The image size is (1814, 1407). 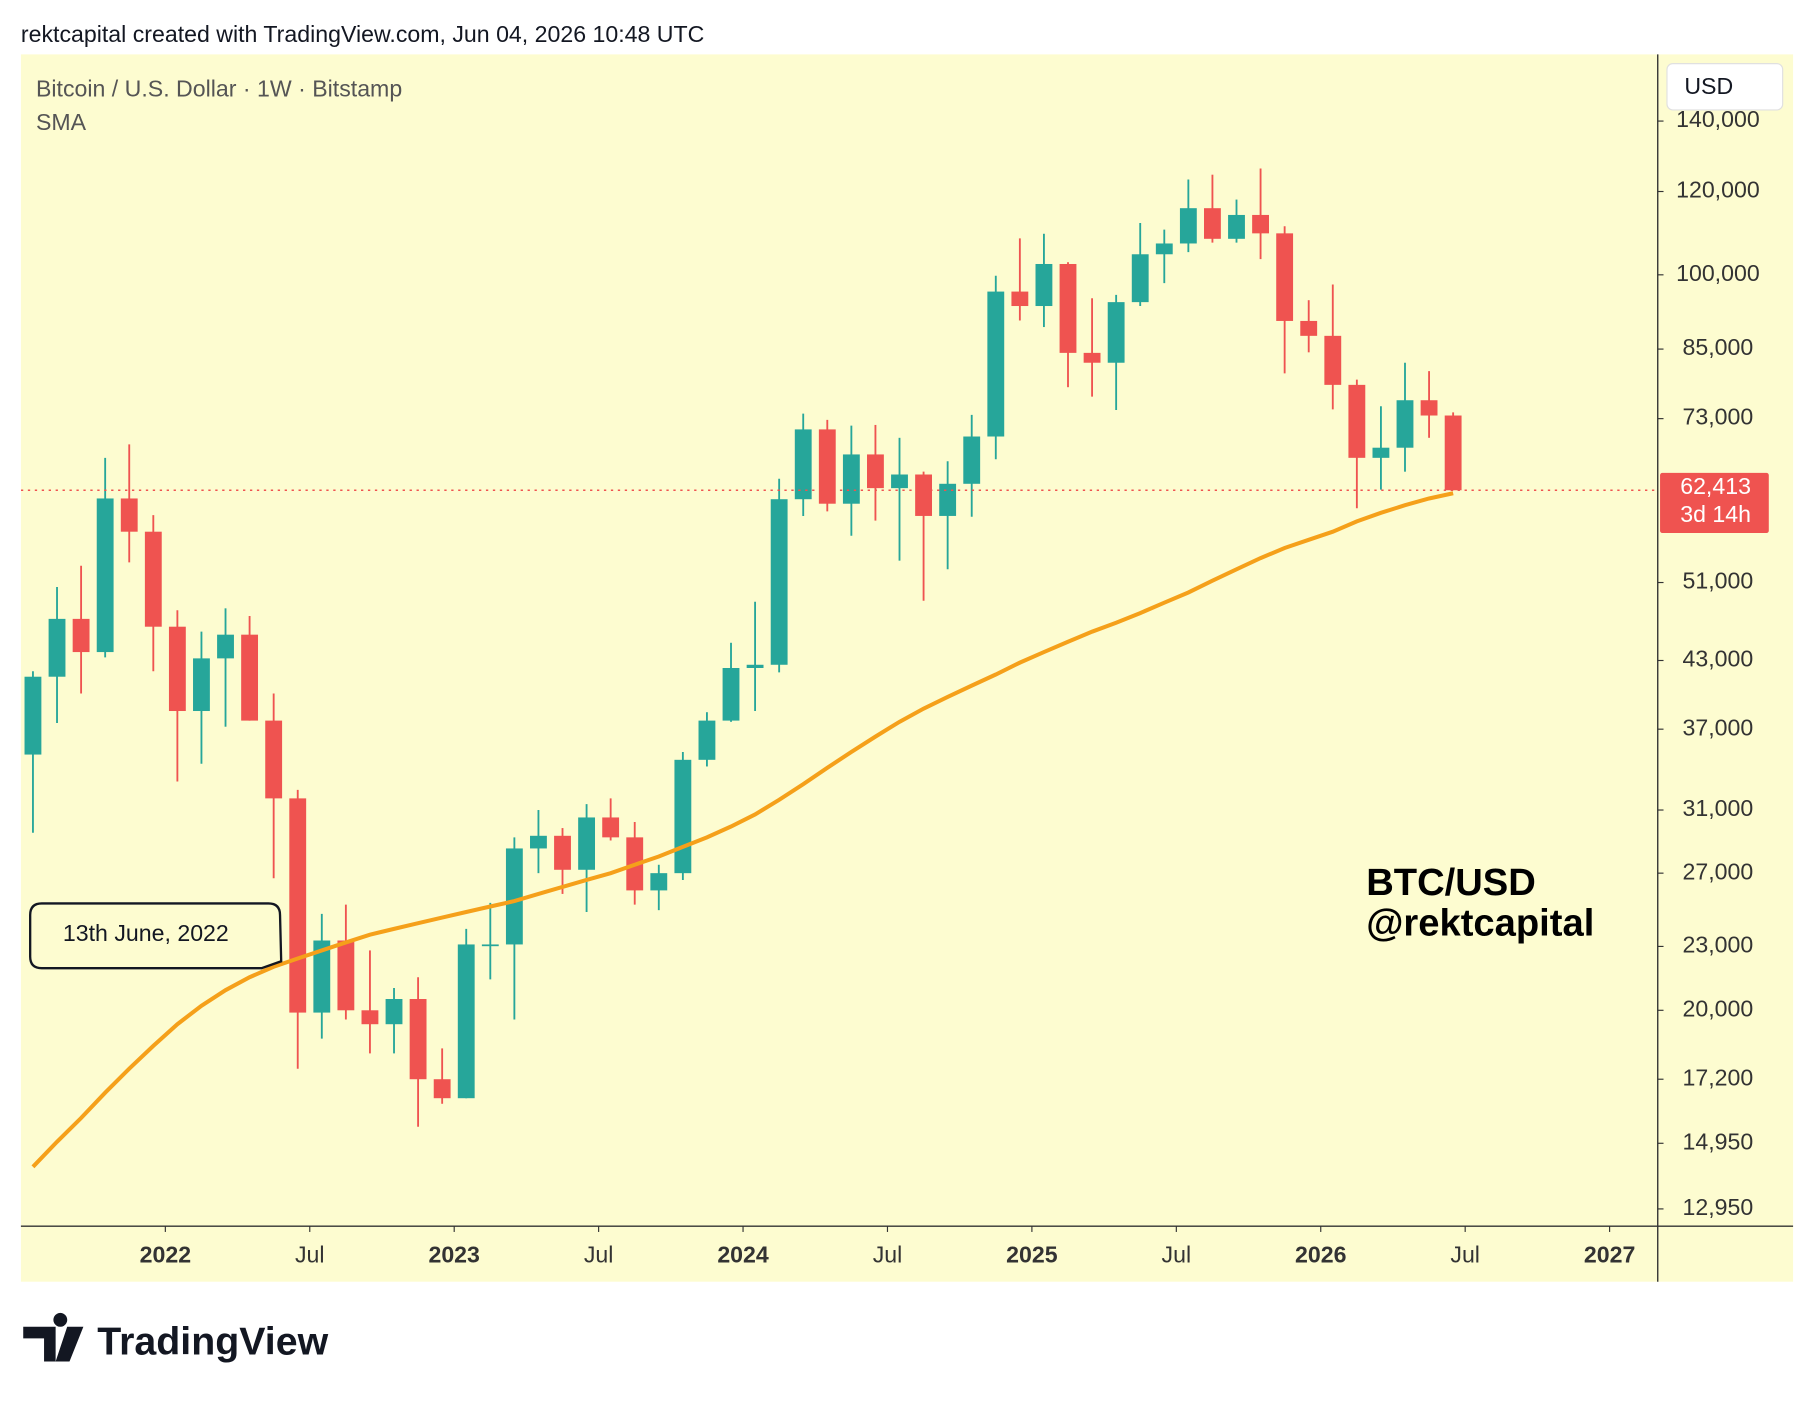 I want to click on y-tick-label: 43,000, so click(x=1718, y=659).